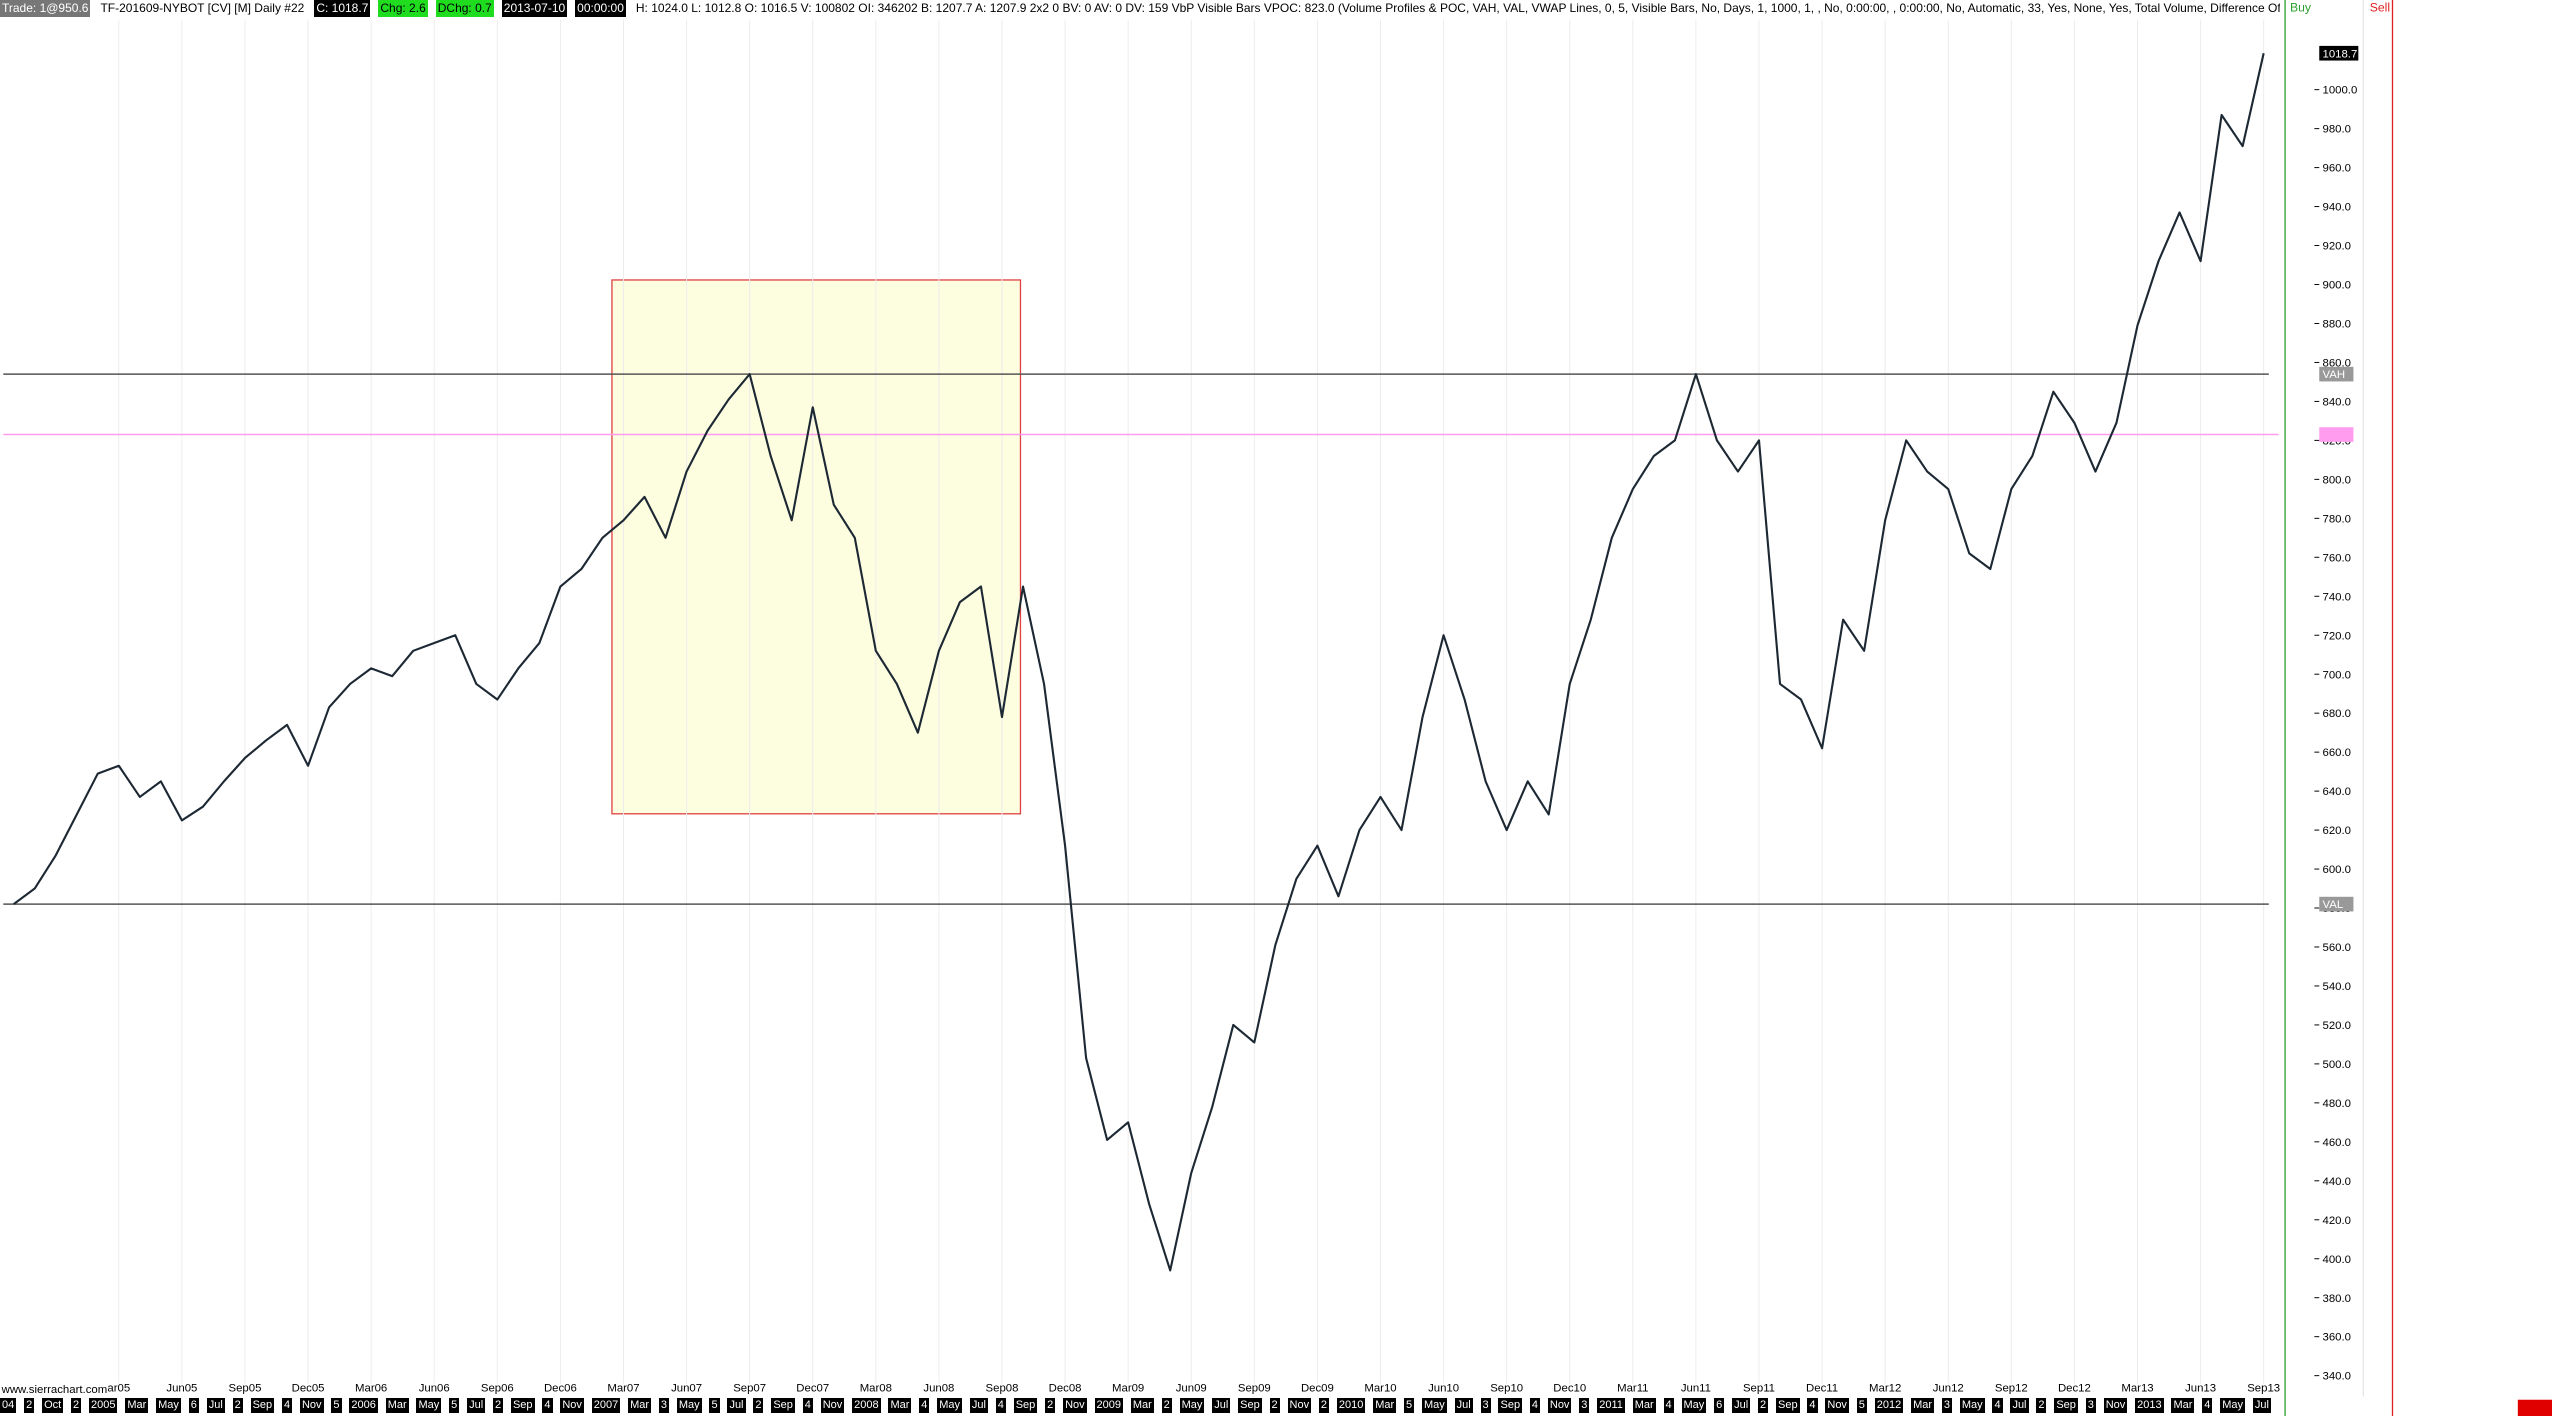 This screenshot has width=2552, height=1417. What do you see at coordinates (534, 8) in the screenshot?
I see `date: 2013-07-10` at bounding box center [534, 8].